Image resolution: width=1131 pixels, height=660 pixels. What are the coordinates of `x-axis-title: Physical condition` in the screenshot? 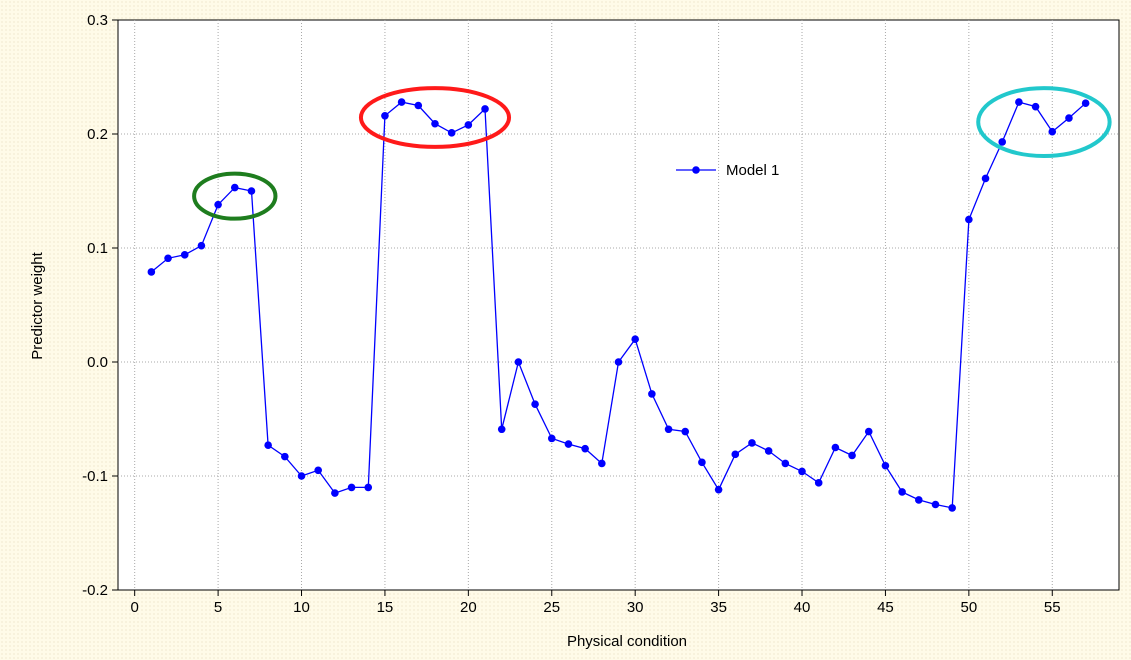 It's located at (627, 641).